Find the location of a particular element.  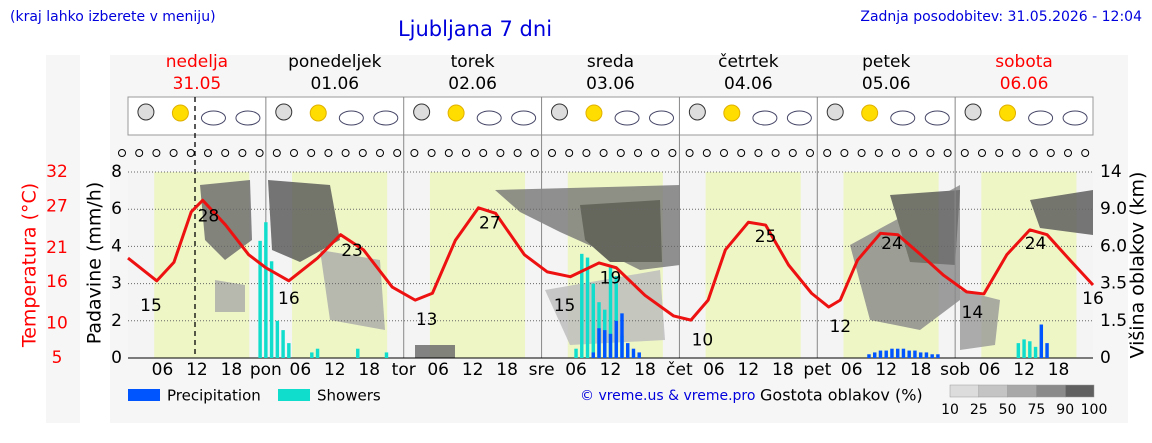

y-tick-label: 2 is located at coordinates (116, 321).